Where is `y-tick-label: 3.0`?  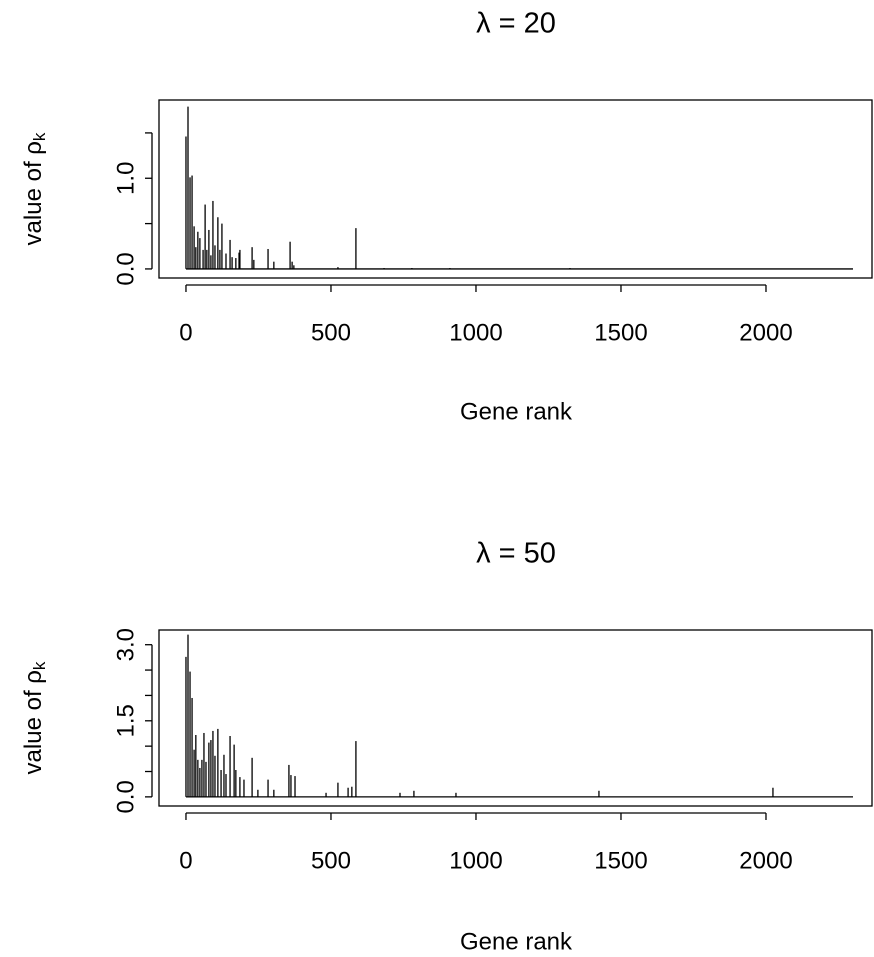 y-tick-label: 3.0 is located at coordinates (125, 644).